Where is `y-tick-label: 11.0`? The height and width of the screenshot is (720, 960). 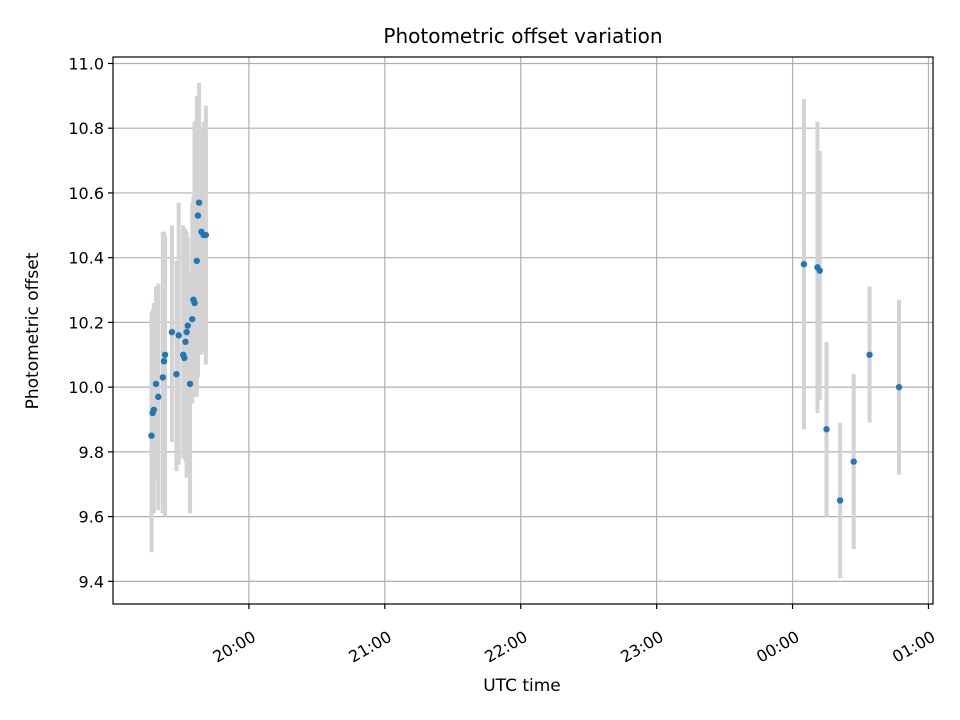
y-tick-label: 11.0 is located at coordinates (86, 63).